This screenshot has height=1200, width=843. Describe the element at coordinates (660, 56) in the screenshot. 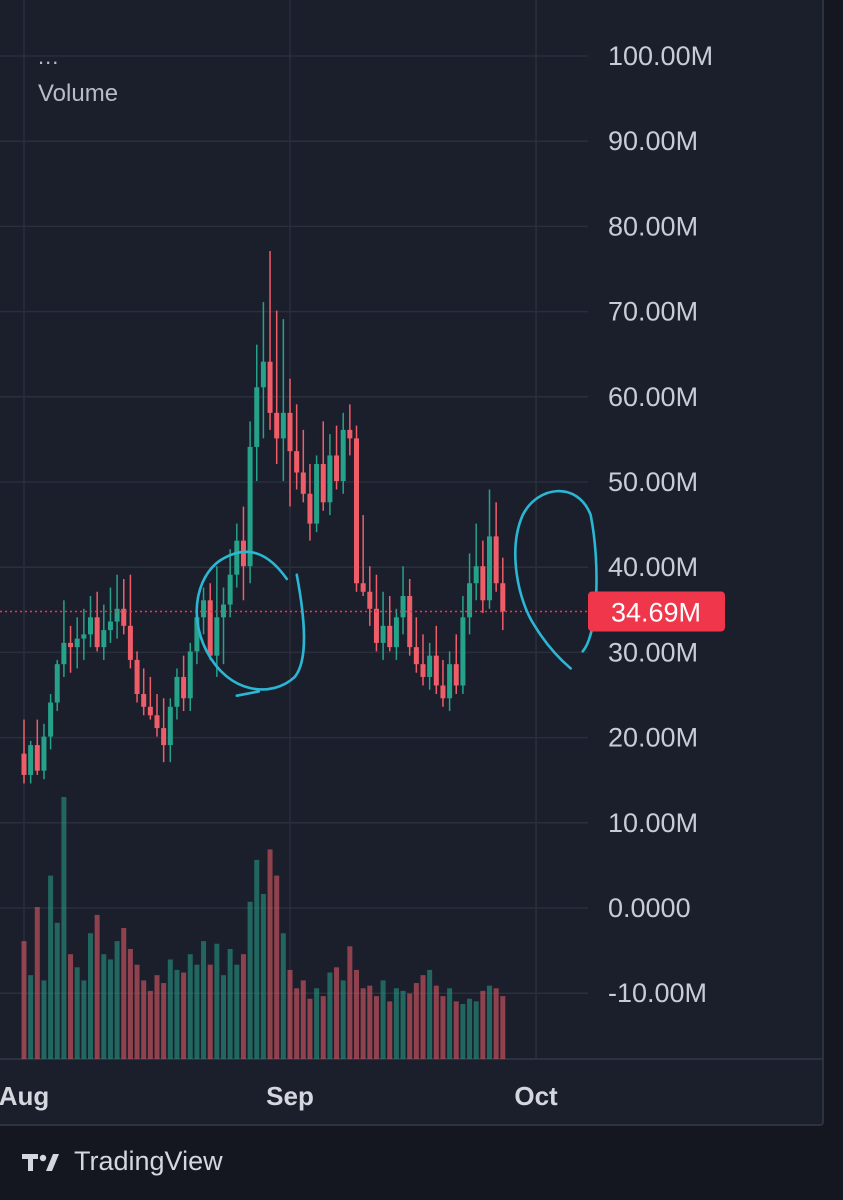

I see `y-tick-label-0: 100.00M` at that location.